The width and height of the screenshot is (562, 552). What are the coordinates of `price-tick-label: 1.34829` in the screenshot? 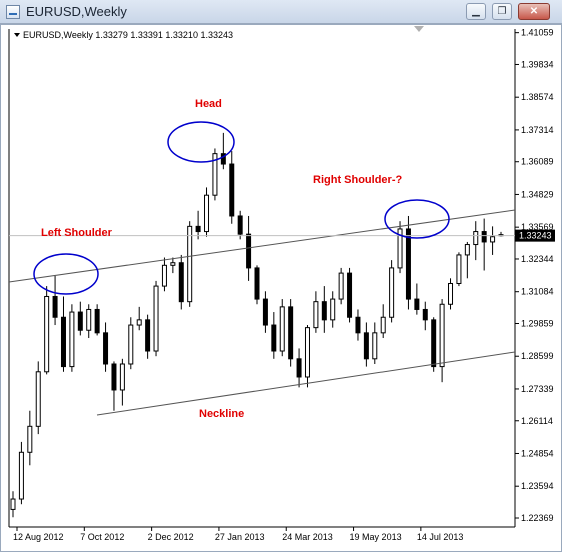 It's located at (537, 194).